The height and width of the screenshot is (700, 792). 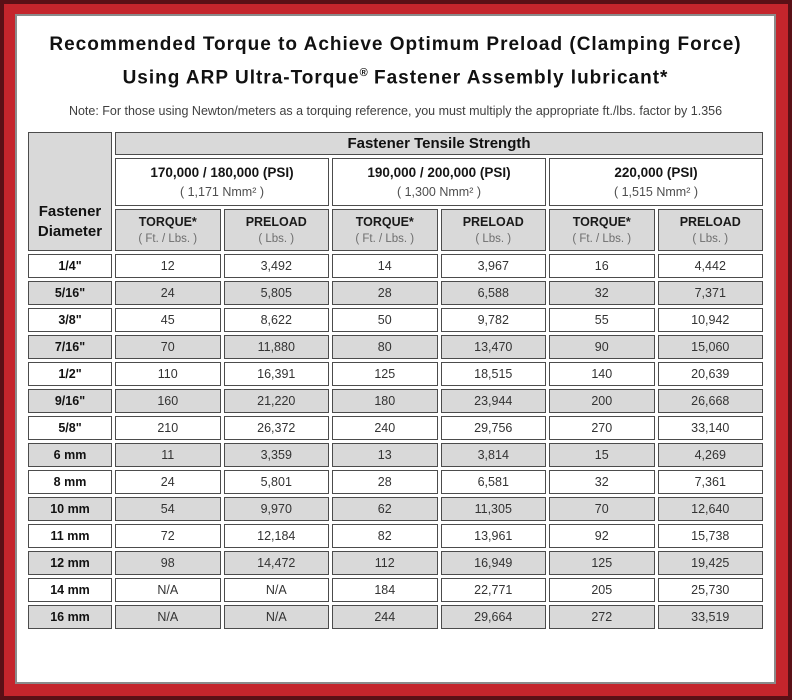 I want to click on torque-cell: 244, so click(x=385, y=617).